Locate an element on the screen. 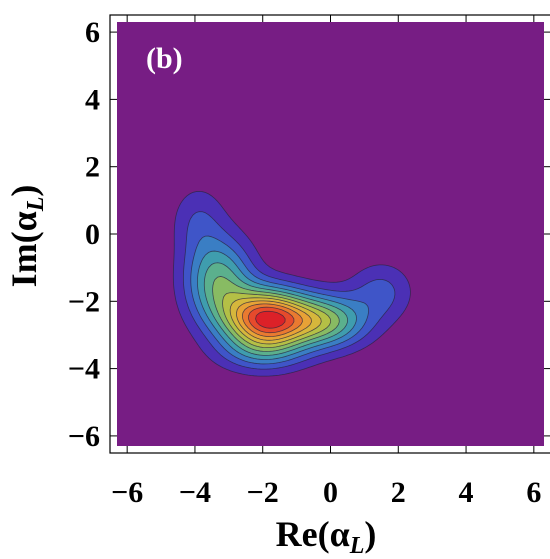  x-axis-label: Re(αL) is located at coordinates (326, 536).